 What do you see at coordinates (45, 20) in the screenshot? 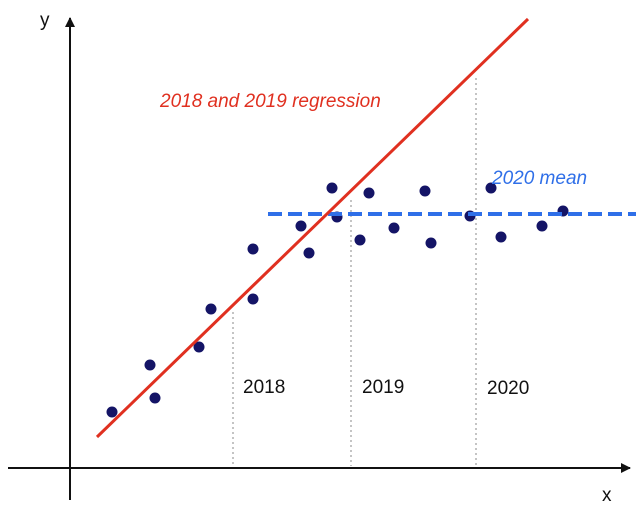
I see `y-axis-label: y` at bounding box center [45, 20].